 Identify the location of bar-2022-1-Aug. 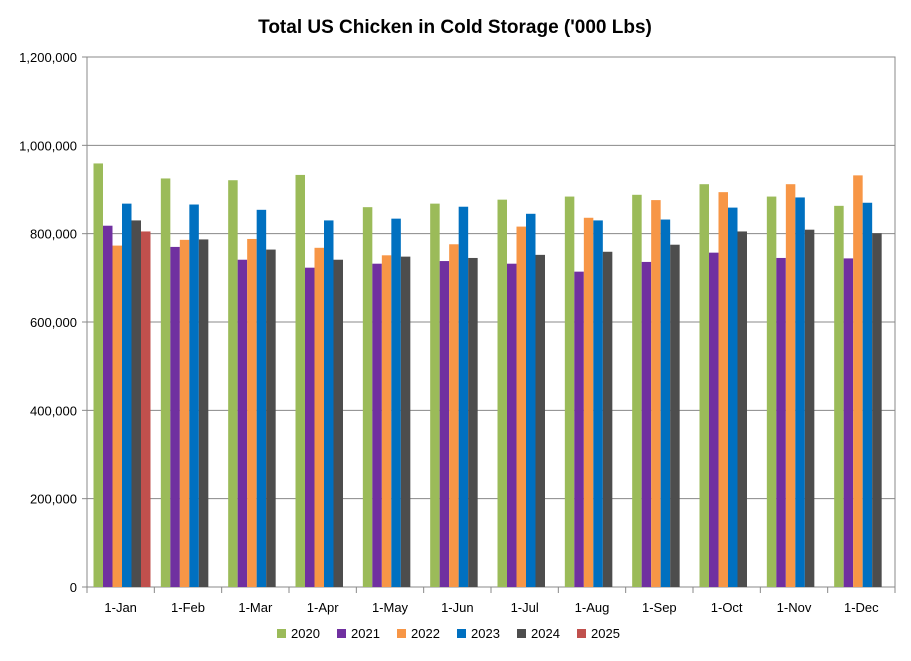
(588, 402).